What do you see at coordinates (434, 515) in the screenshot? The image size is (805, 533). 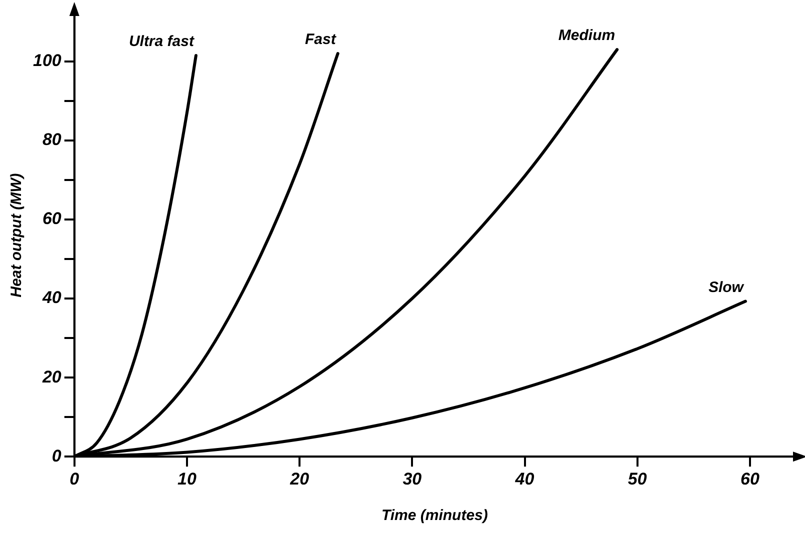 I see `x-axis-title: Time (minutes)` at bounding box center [434, 515].